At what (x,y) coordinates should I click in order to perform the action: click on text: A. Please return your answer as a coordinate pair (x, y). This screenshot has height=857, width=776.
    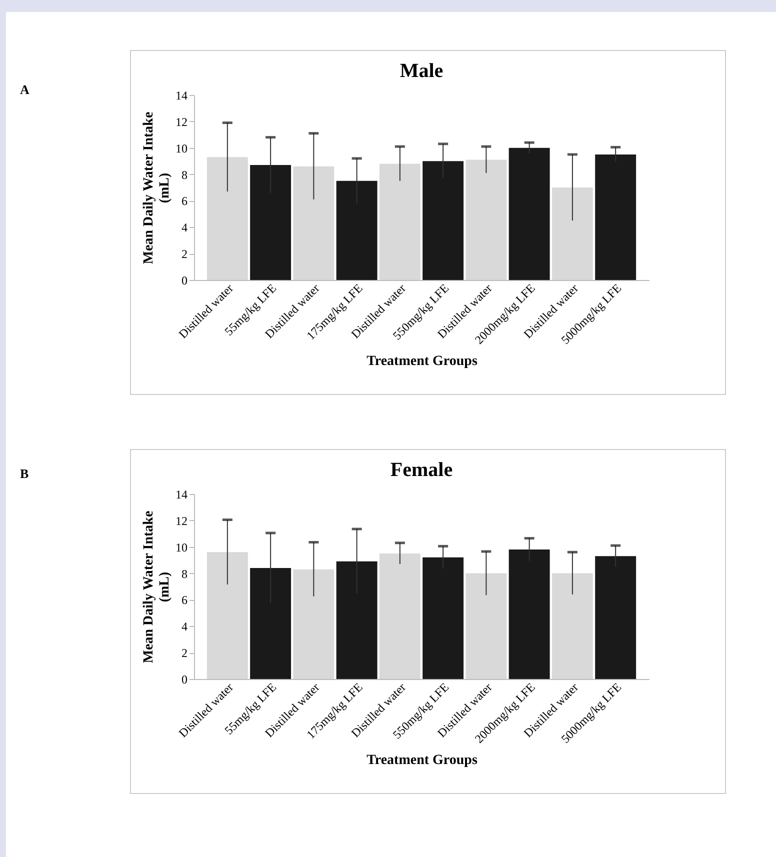
    Looking at the image, I should click on (25, 90).